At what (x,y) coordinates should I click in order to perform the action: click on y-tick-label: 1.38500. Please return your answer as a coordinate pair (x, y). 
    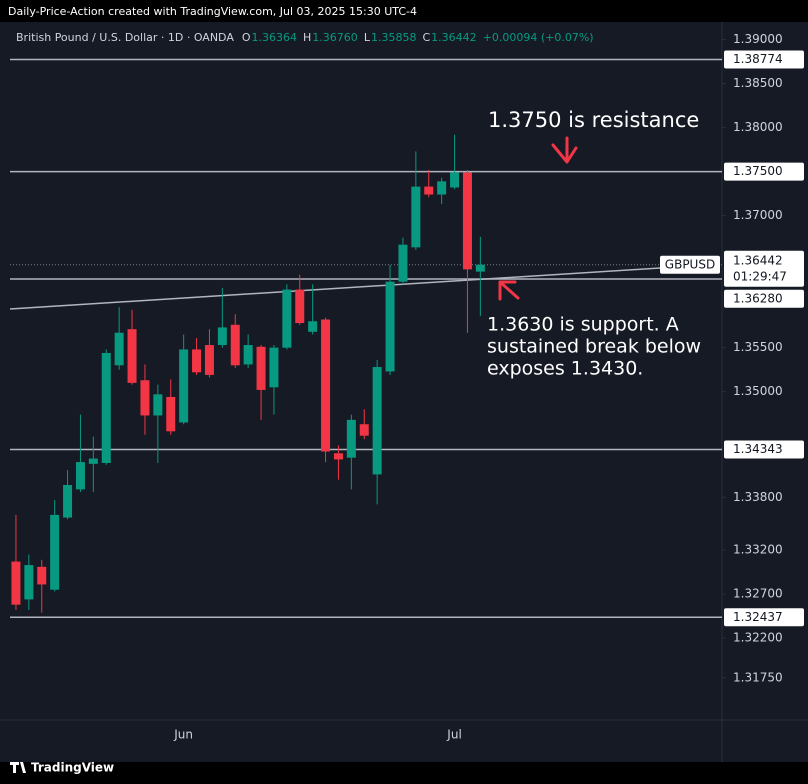
    Looking at the image, I should click on (758, 83).